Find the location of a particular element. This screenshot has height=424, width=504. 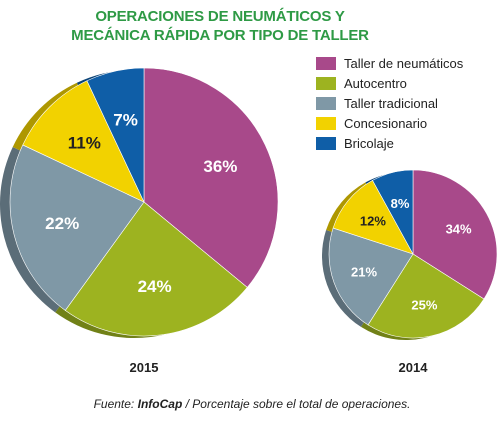

legend-item: Taller de neumáticos is located at coordinates (389, 63).